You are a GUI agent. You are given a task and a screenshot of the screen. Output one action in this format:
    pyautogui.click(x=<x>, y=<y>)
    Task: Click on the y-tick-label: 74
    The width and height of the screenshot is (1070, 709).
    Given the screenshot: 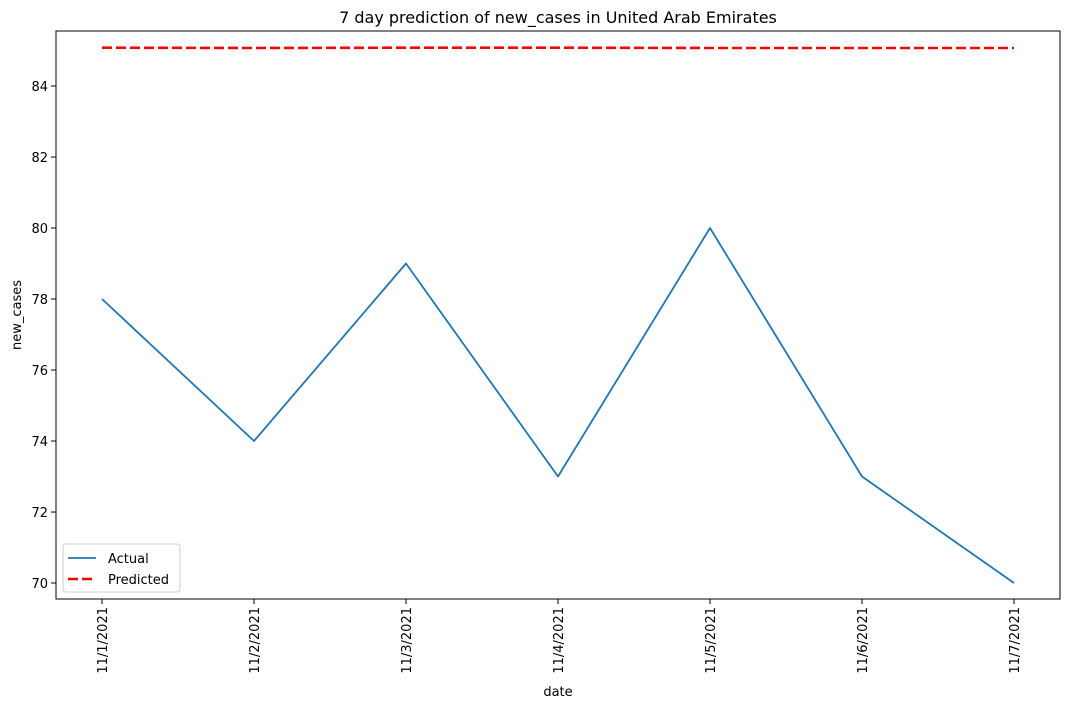 What is the action you would take?
    pyautogui.click(x=39, y=442)
    